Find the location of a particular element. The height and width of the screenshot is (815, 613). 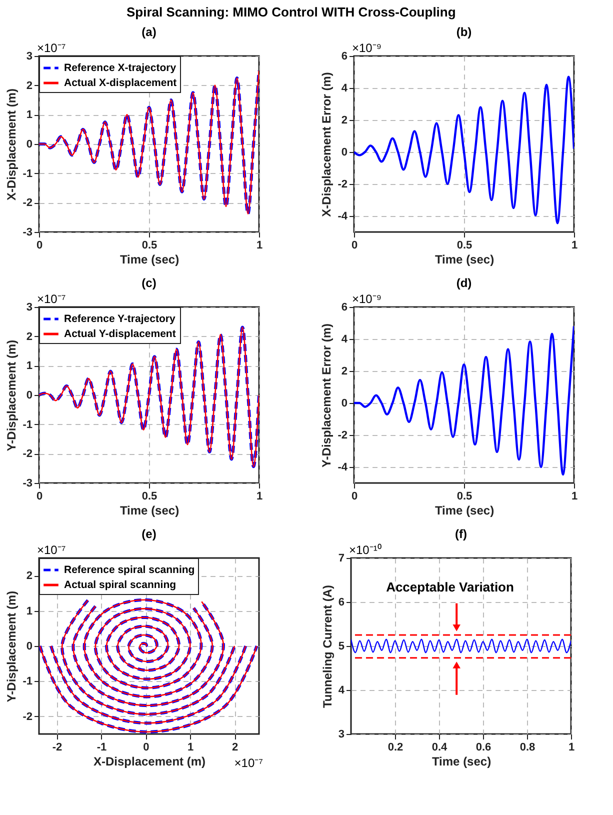

chart-title: (e) is located at coordinates (149, 534).